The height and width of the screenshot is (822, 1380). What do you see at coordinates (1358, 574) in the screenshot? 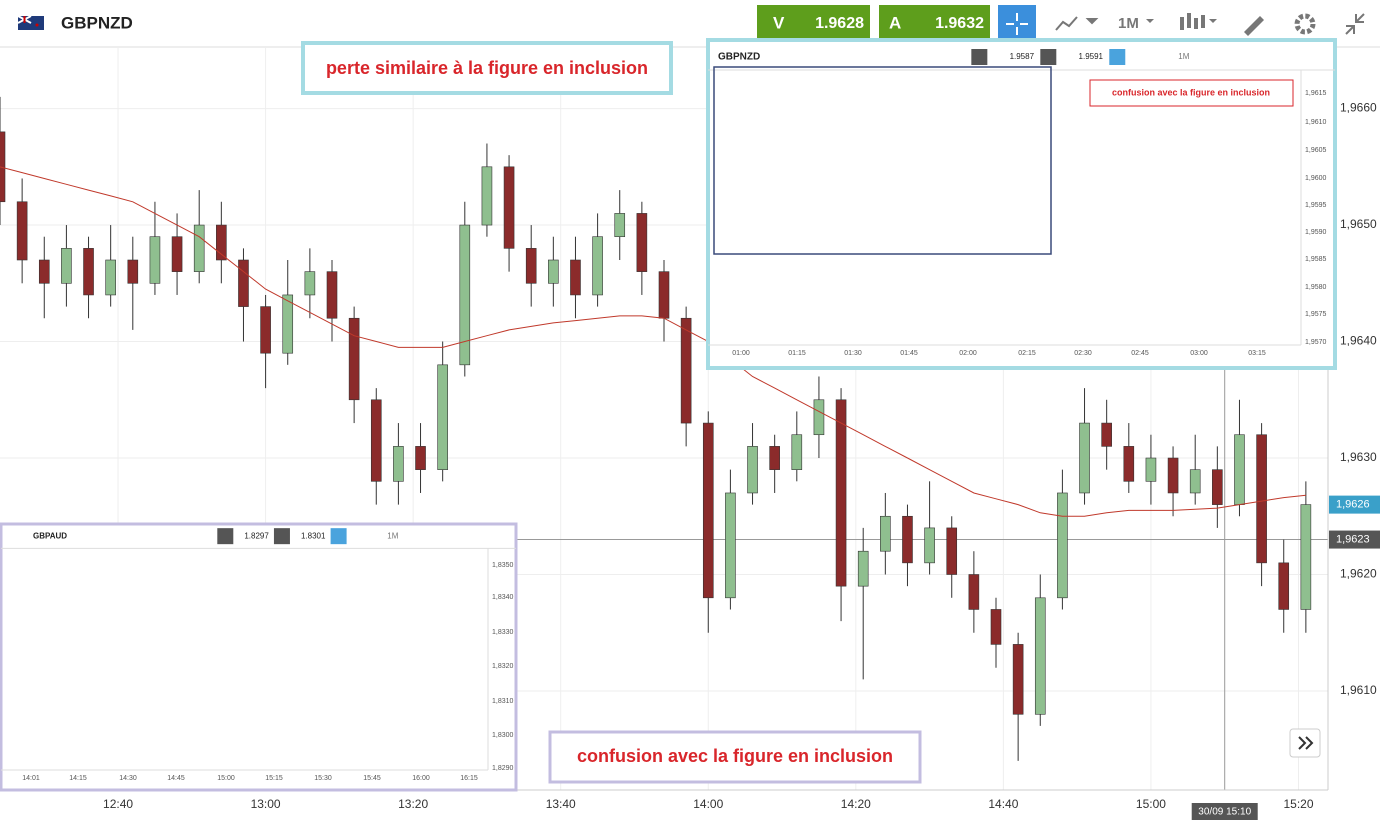
I see `y-tick-label: 1,9620` at bounding box center [1358, 574].